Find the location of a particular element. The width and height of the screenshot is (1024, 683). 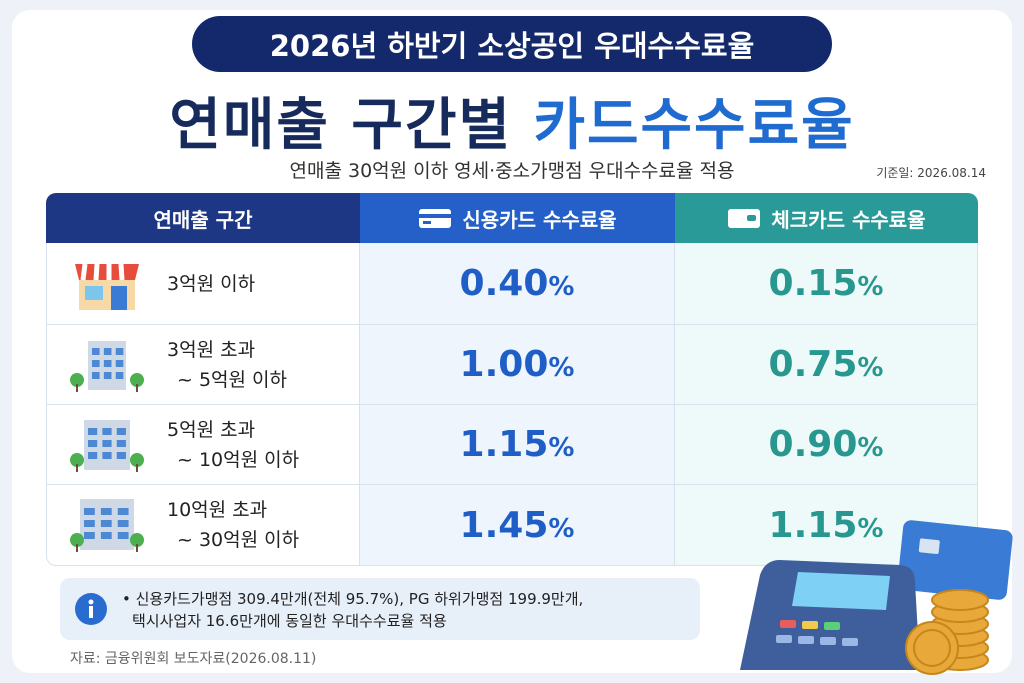

check-cell: 0.90% is located at coordinates (826, 445).